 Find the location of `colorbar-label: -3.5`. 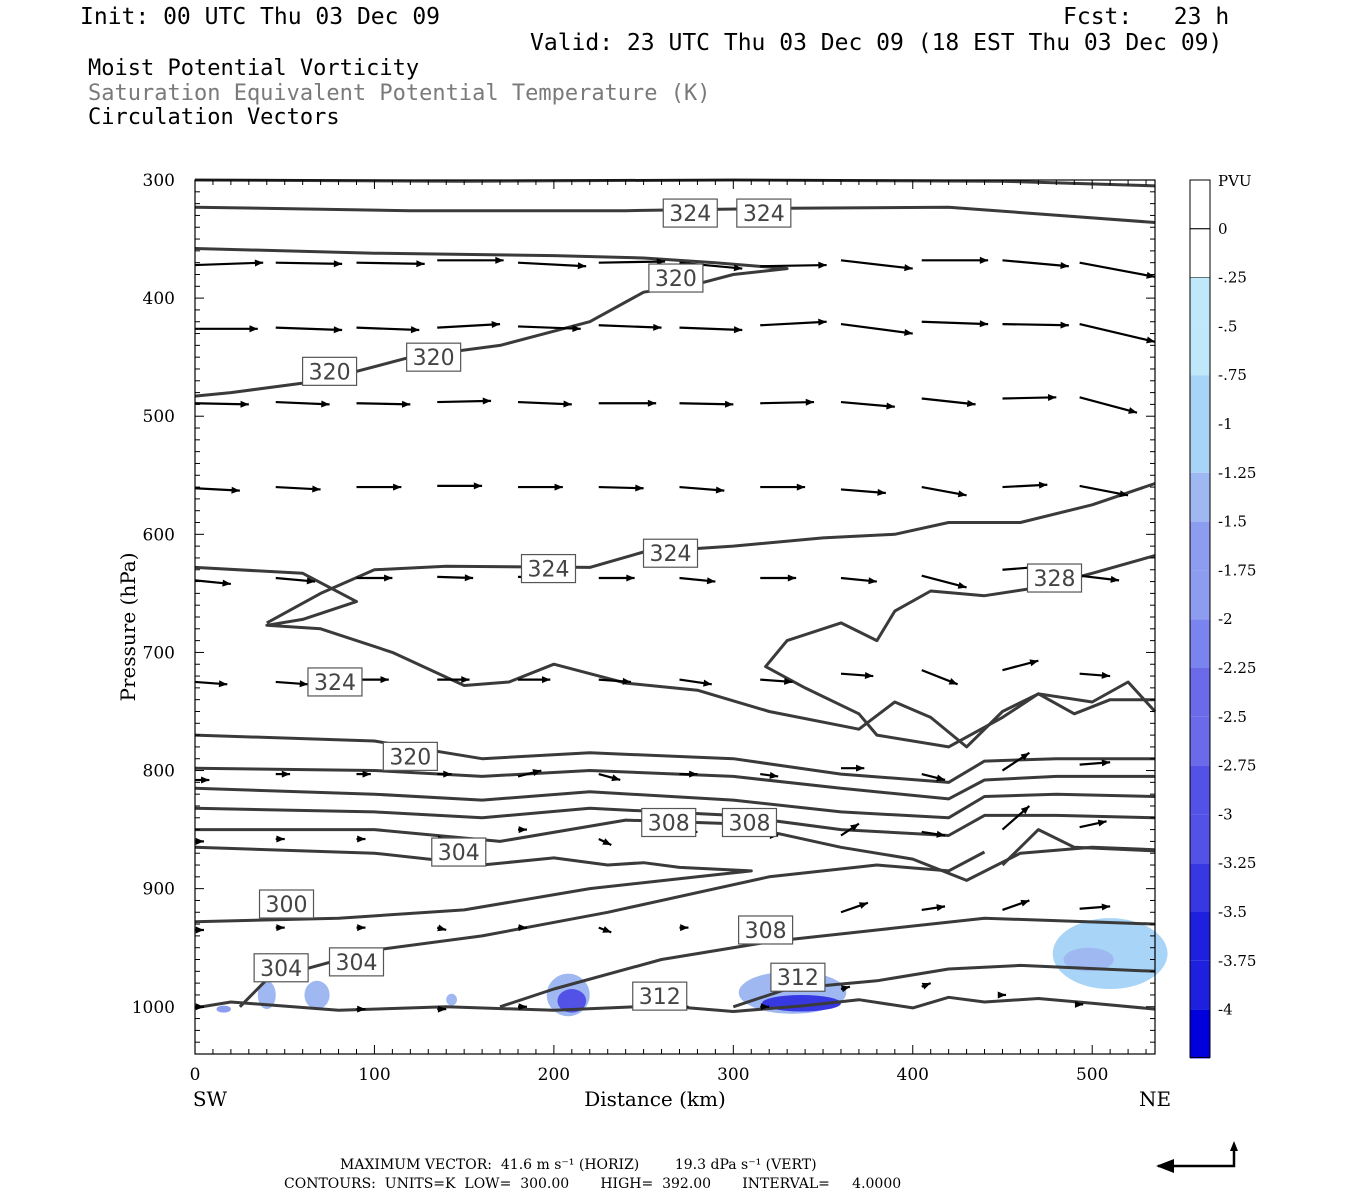

colorbar-label: -3.5 is located at coordinates (1232, 912).